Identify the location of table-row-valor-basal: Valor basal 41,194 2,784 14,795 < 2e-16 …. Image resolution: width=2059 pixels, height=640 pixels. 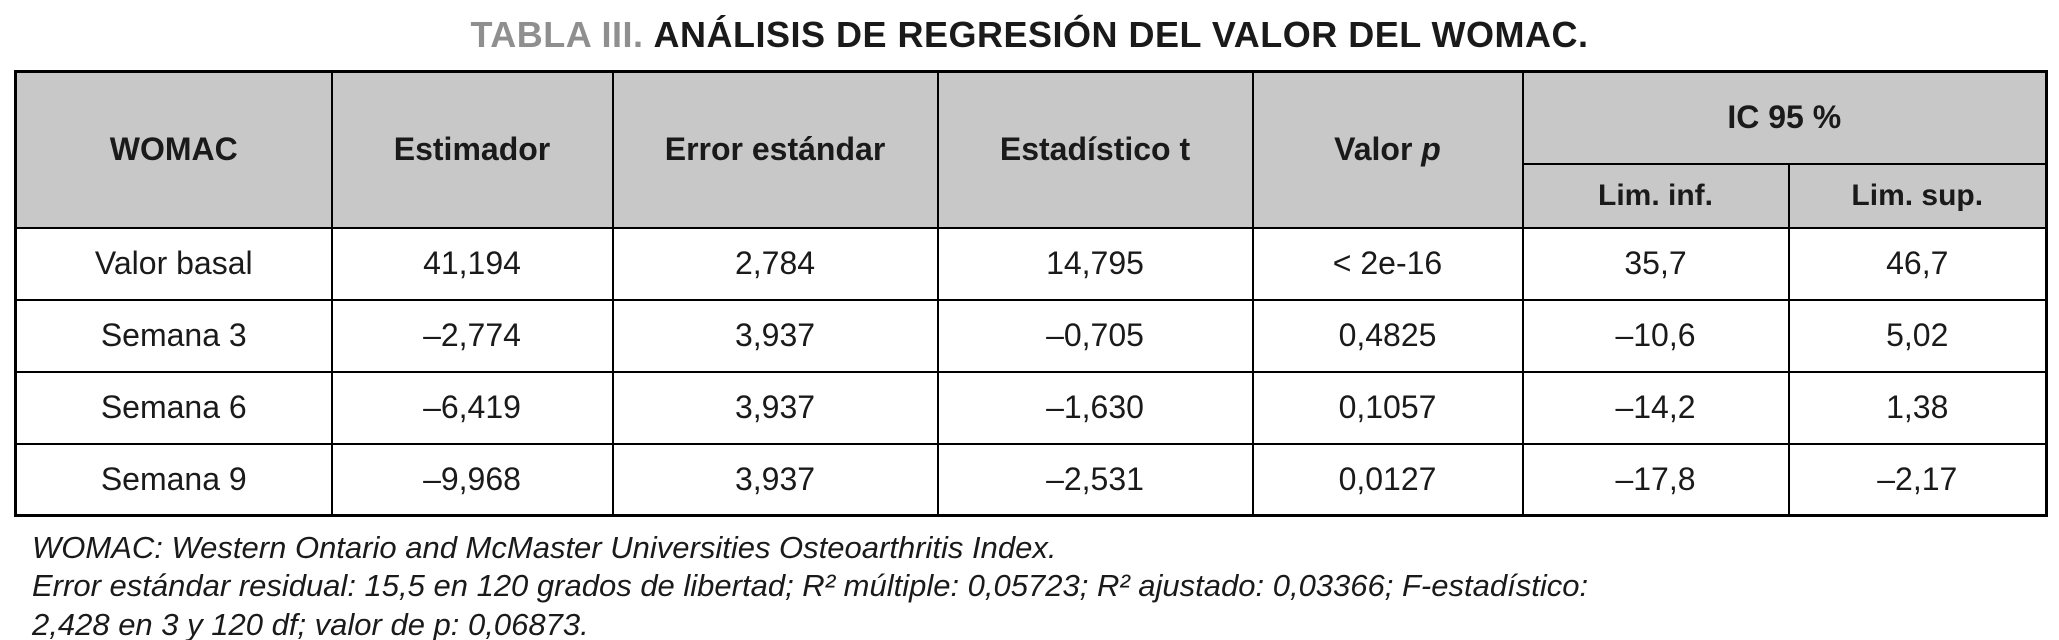
(1031, 263).